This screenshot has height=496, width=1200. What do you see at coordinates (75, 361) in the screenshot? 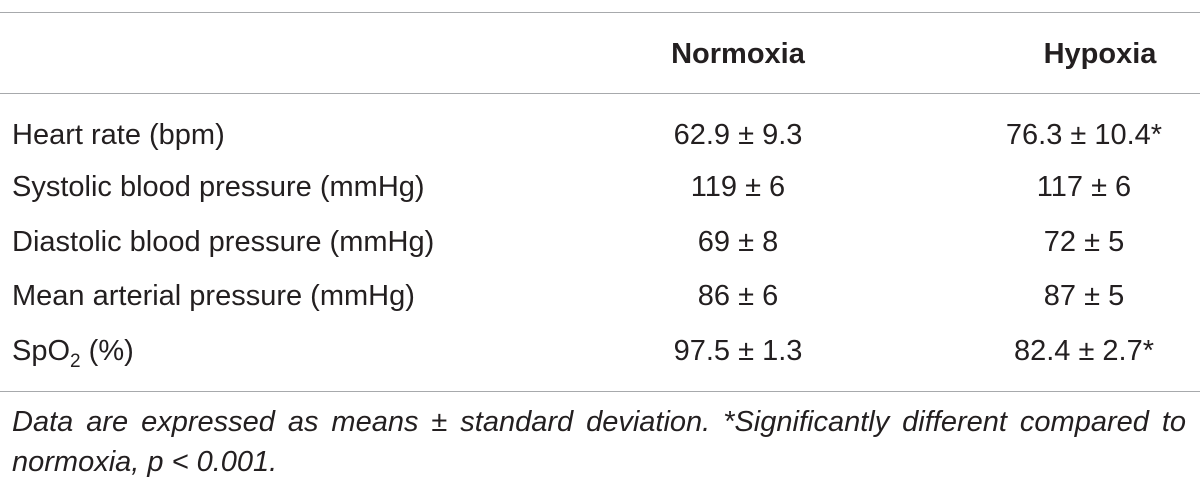
I see `row-label-subscript: 2` at bounding box center [75, 361].